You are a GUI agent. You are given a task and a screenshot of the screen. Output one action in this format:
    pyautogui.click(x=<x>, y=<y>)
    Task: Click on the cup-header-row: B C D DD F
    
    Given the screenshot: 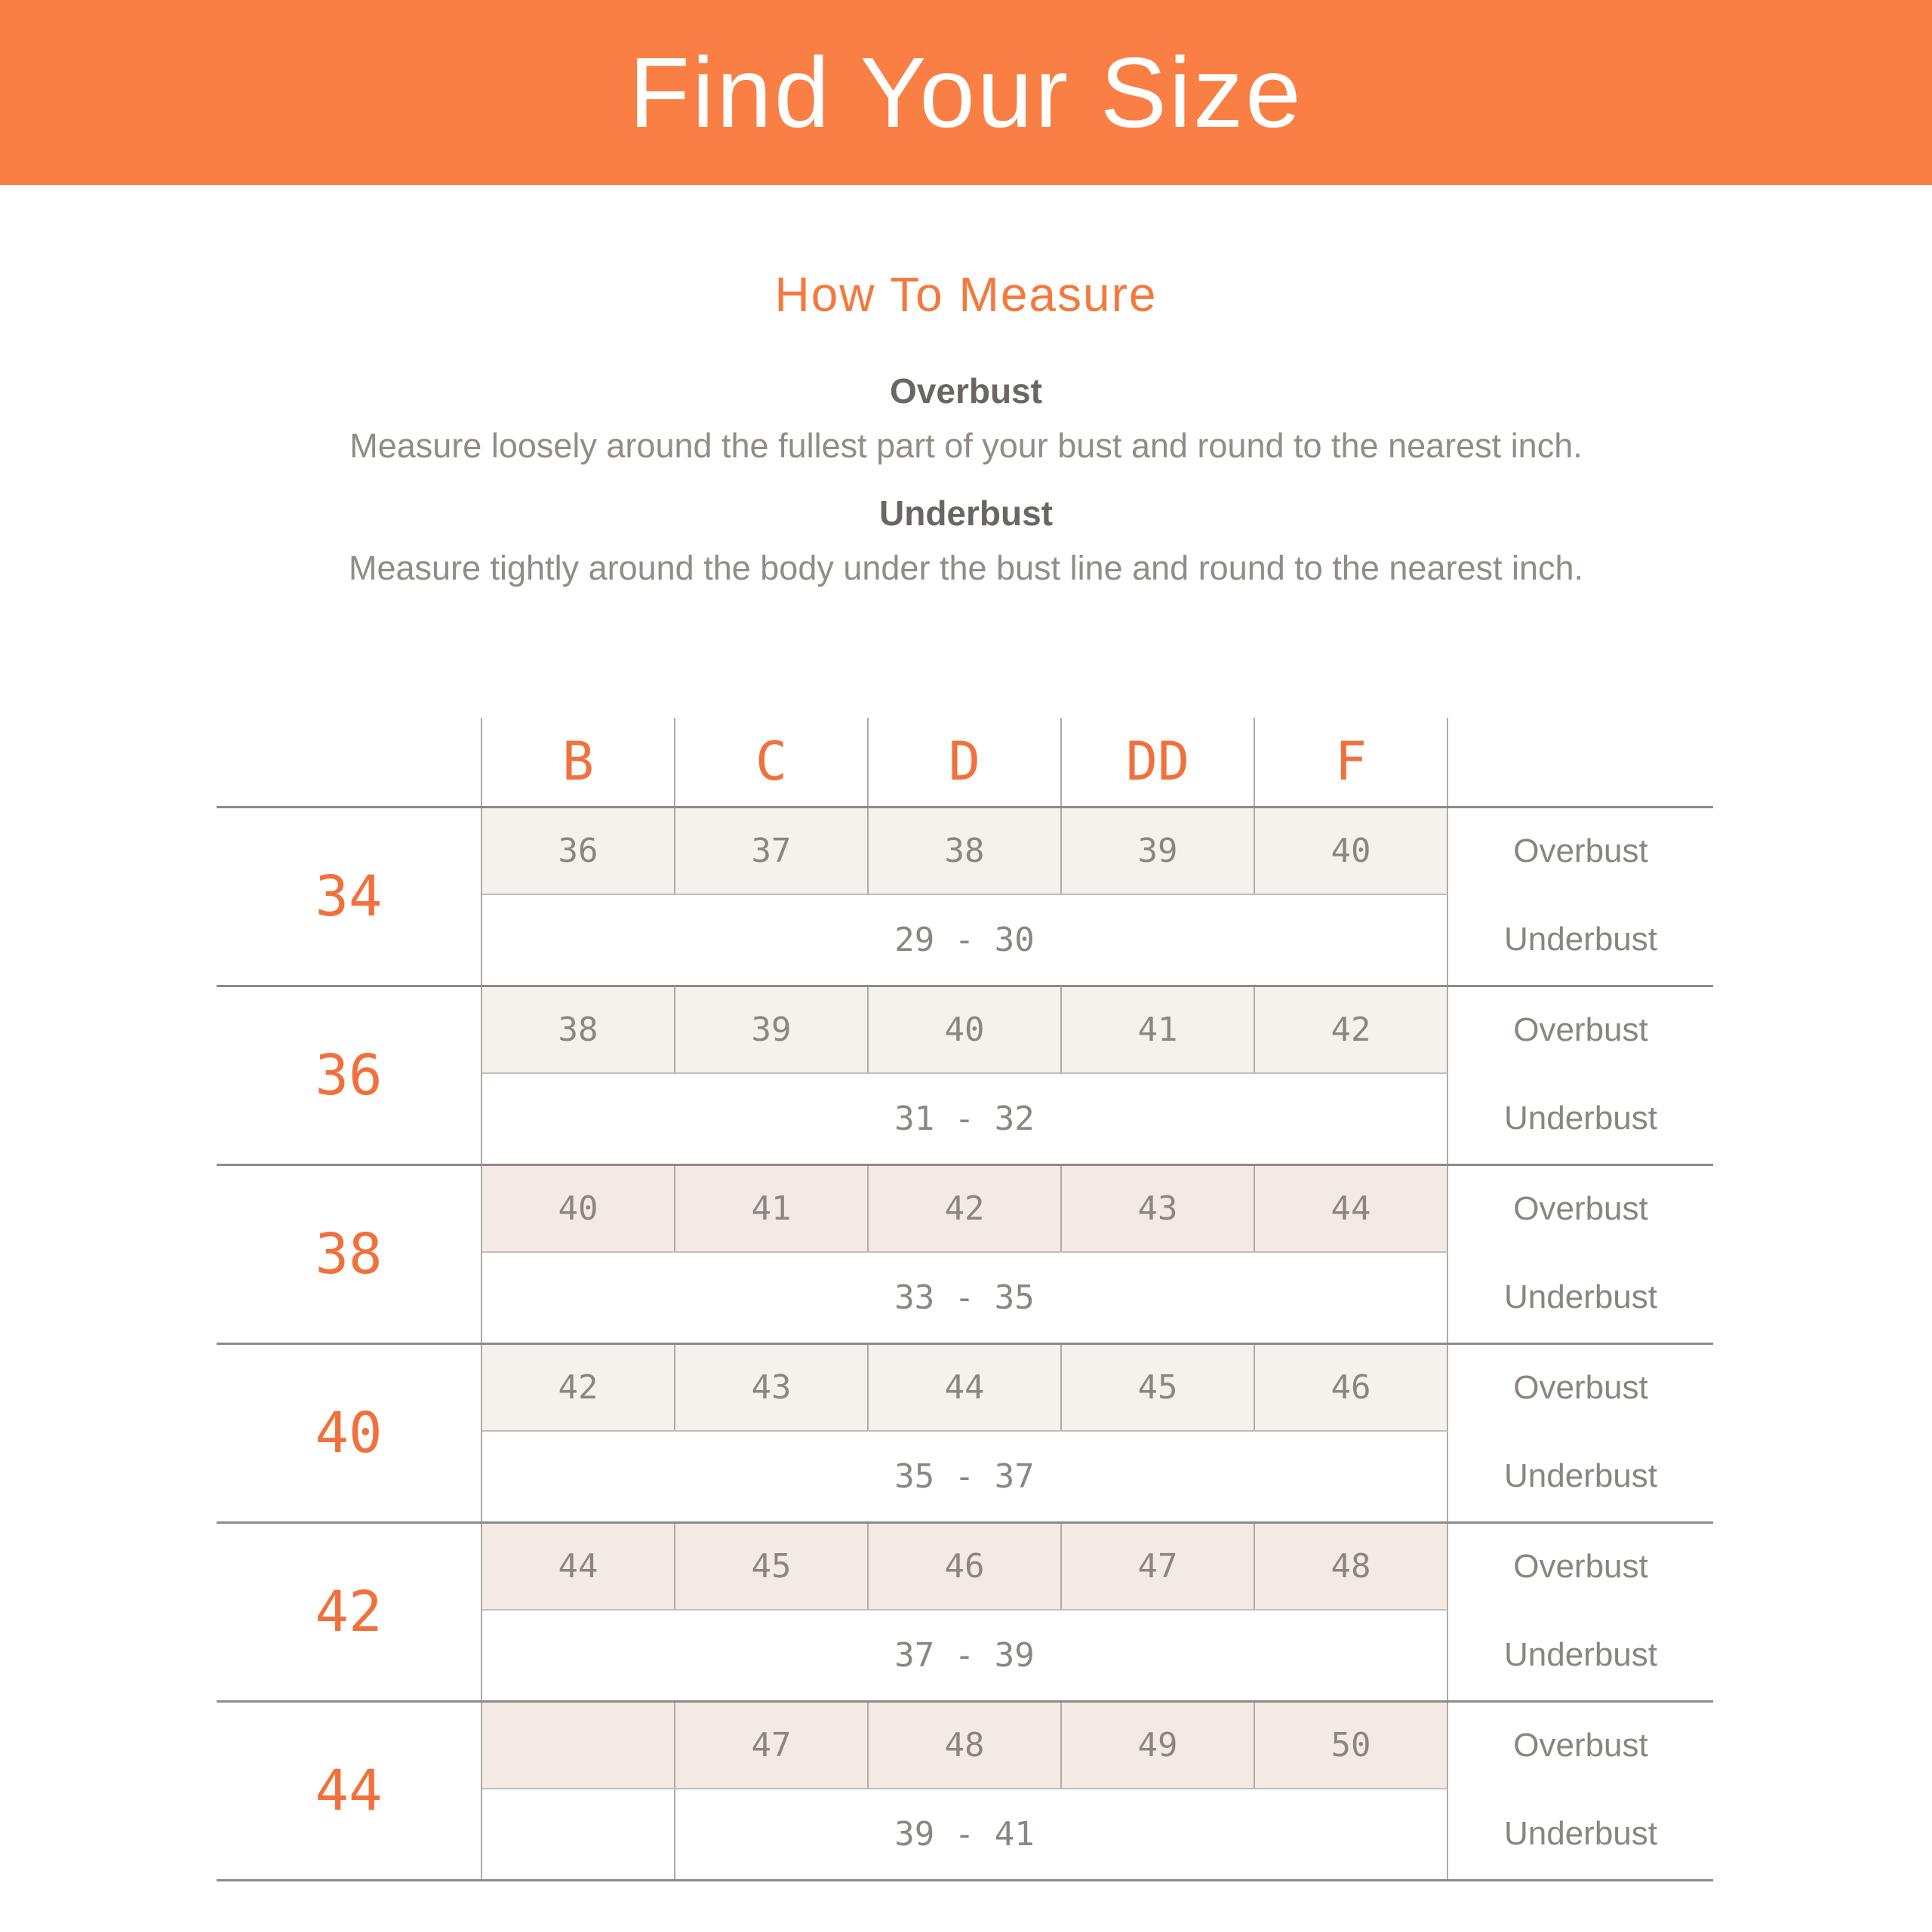 What is the action you would take?
    pyautogui.click(x=965, y=762)
    